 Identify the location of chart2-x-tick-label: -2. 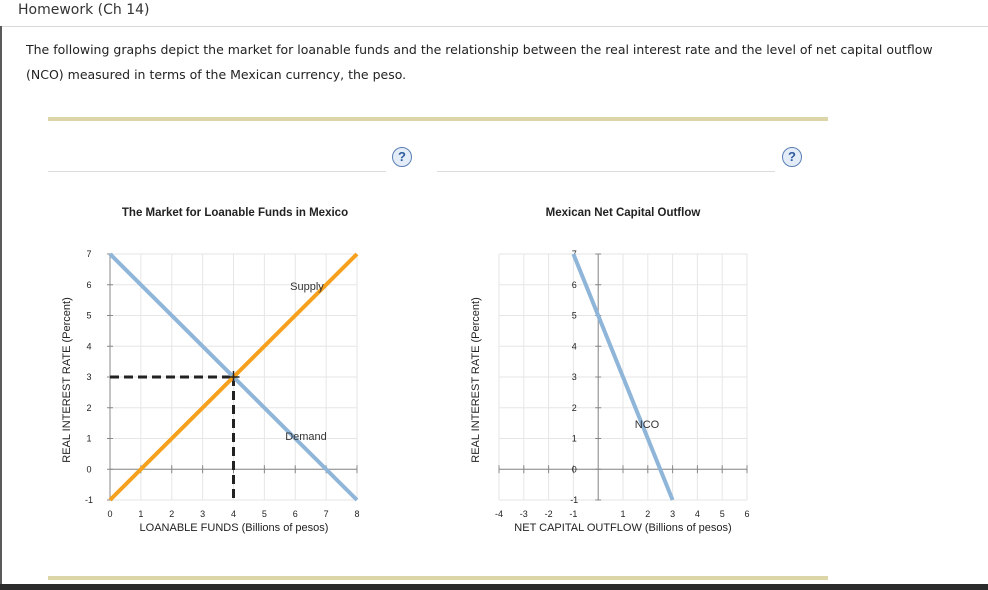
(549, 514).